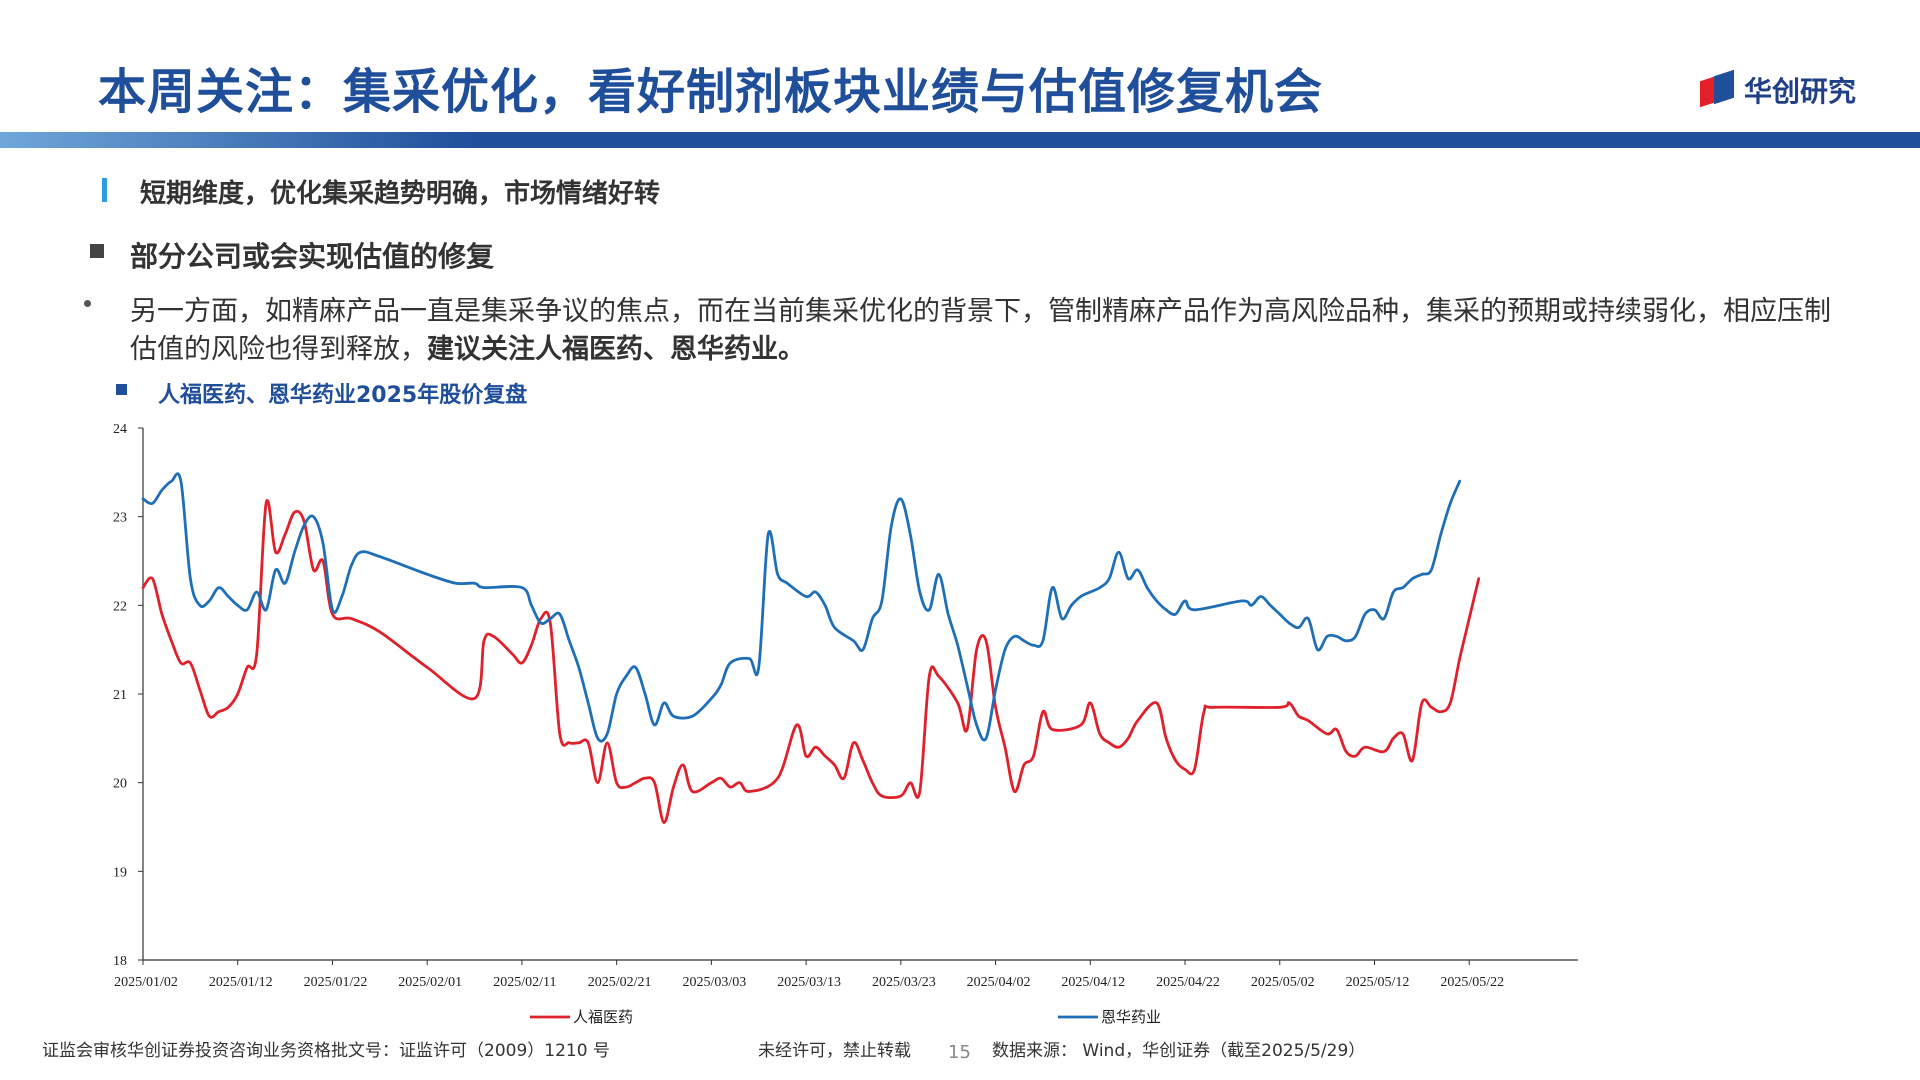 Image resolution: width=1920 pixels, height=1080 pixels. What do you see at coordinates (714, 982) in the screenshot?
I see `x-tick-label: 2025/03/03` at bounding box center [714, 982].